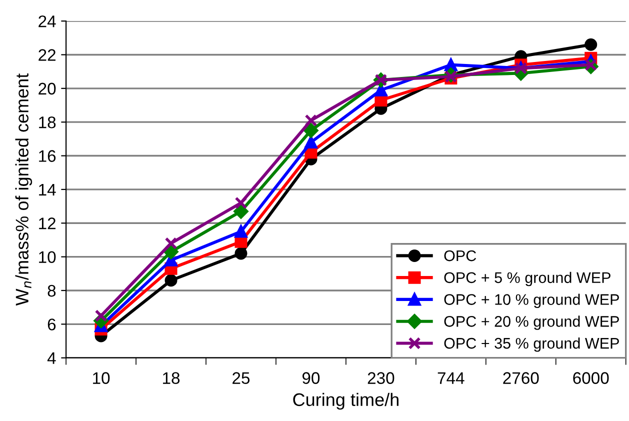 The height and width of the screenshot is (421, 629). I want to click on y-axis-title: W$_{n}$/mass% of ignited cement, so click(23, 189).